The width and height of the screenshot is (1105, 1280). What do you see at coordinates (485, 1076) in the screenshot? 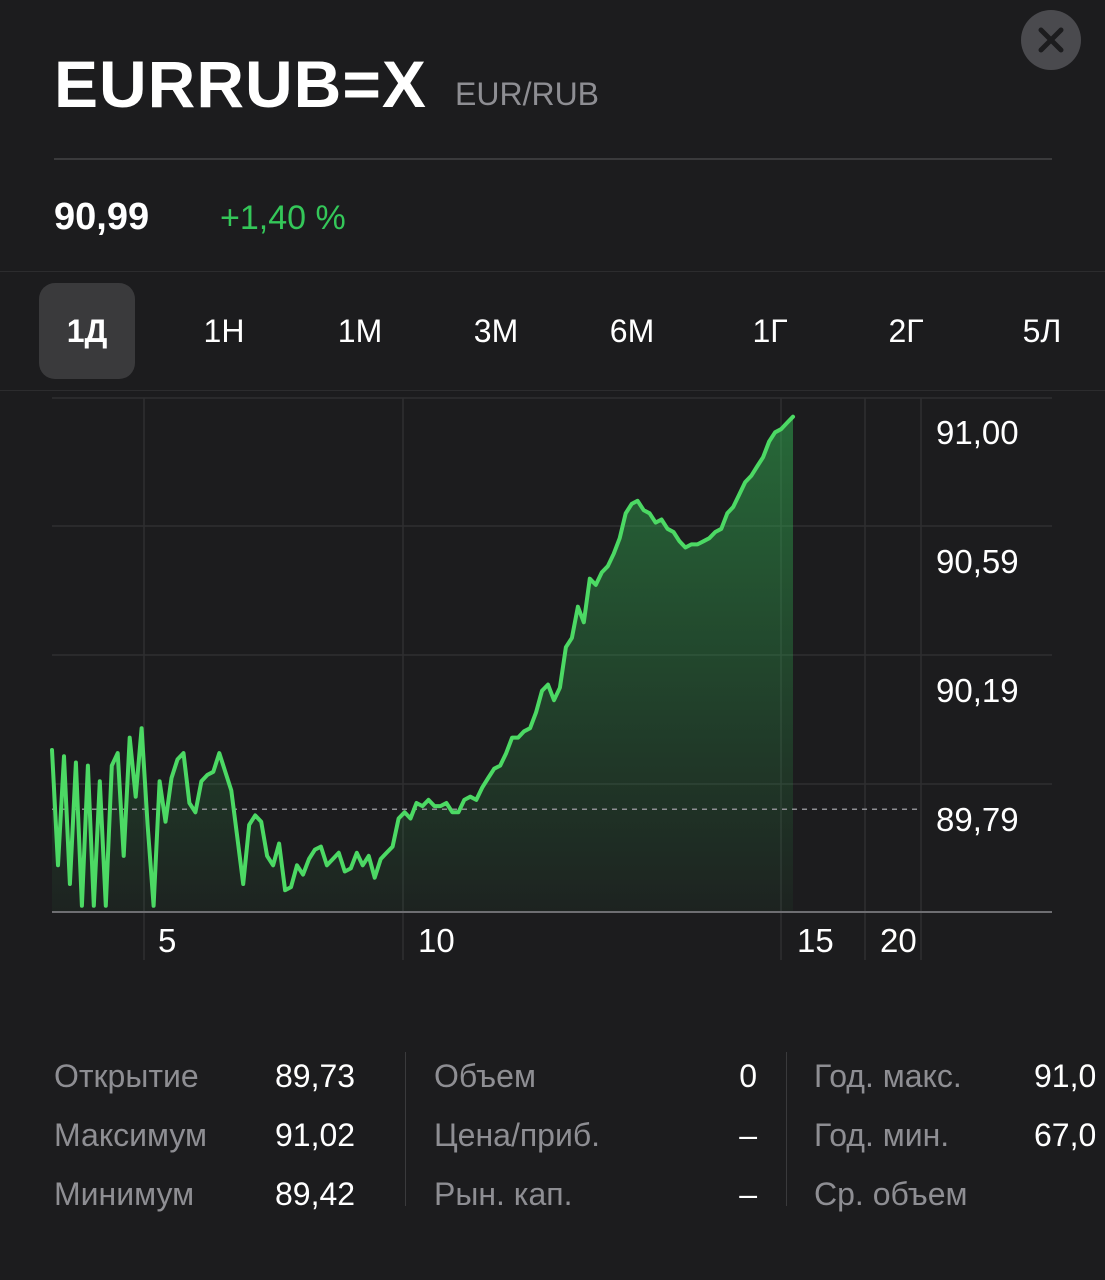
I see `stat-volume-label: Объем` at bounding box center [485, 1076].